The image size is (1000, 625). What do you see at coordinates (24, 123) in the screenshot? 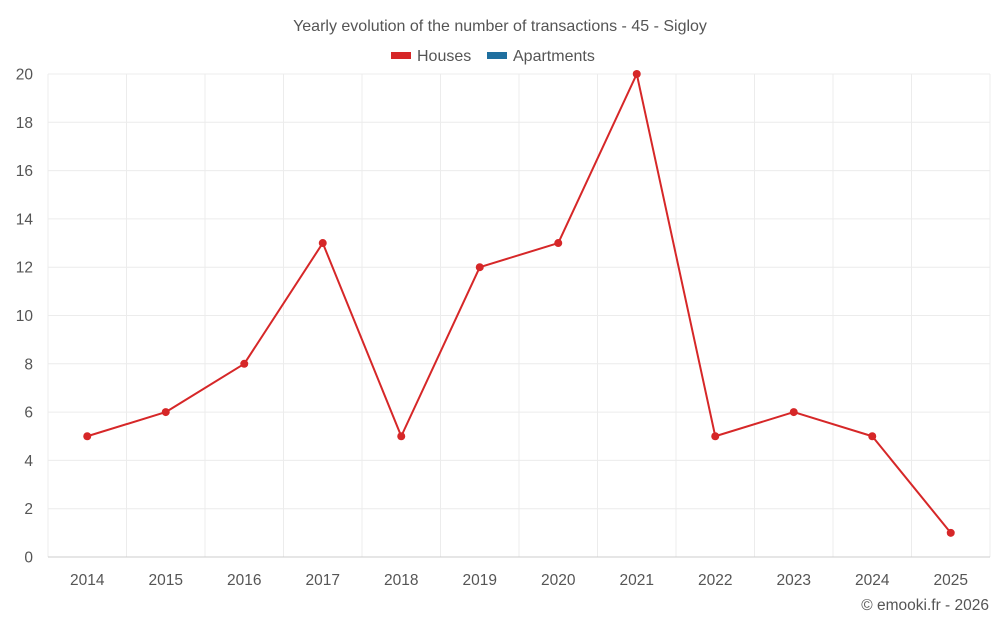
I see `y-tick-label: 18` at bounding box center [24, 123].